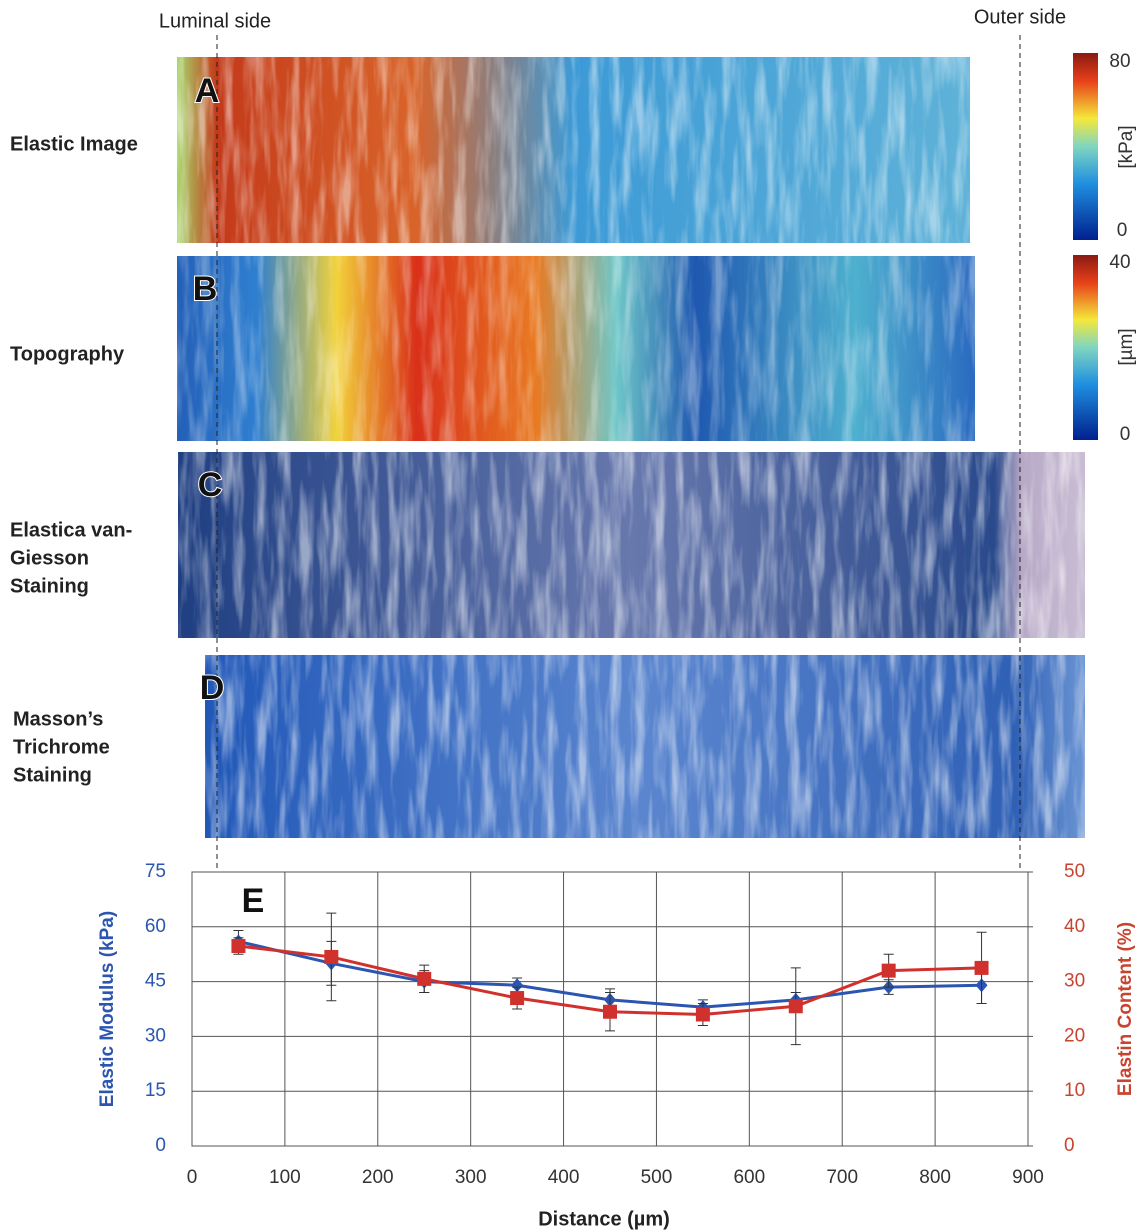 The height and width of the screenshot is (1232, 1145). I want to click on luminal-label: Luminal side, so click(215, 21).